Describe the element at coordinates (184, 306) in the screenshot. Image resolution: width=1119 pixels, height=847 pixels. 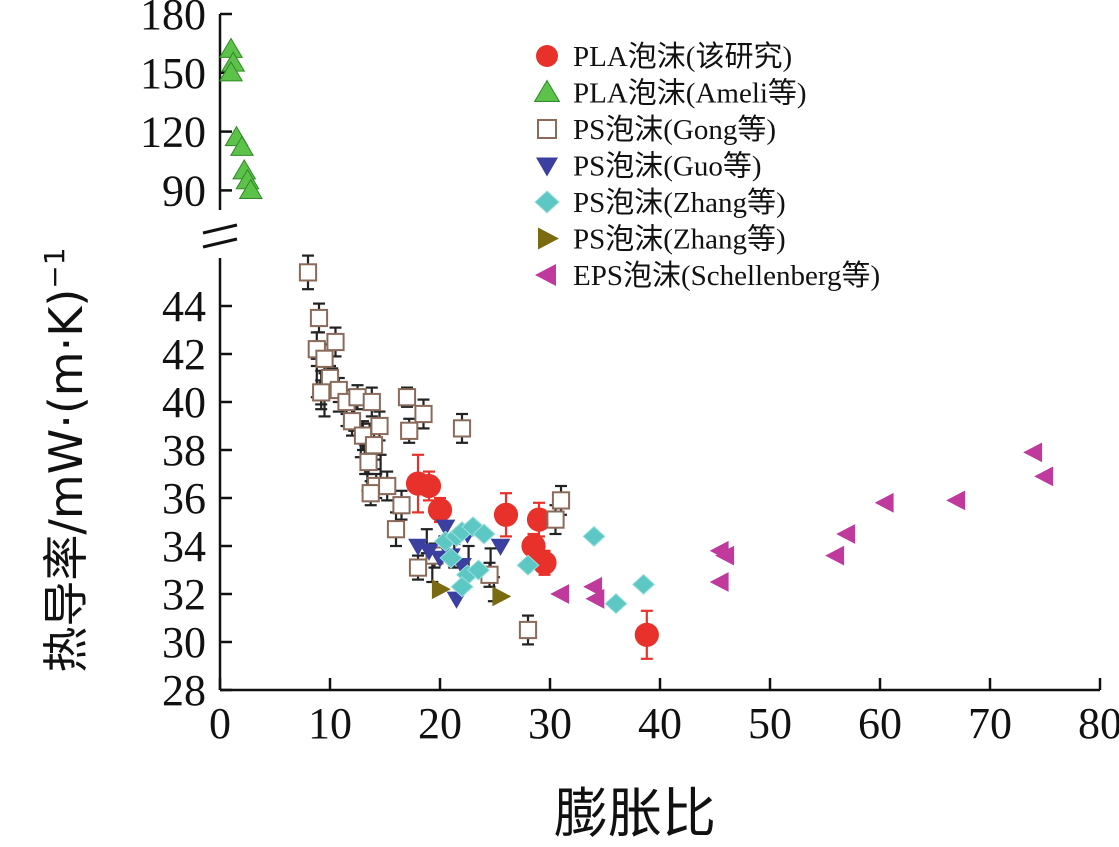
I see `y-tick-label-lower-8: 44` at that location.